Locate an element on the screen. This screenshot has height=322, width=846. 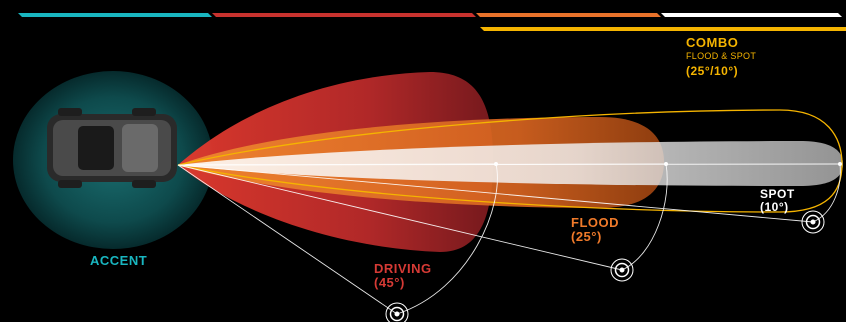
combo-color-bar is located at coordinates (663, 29).